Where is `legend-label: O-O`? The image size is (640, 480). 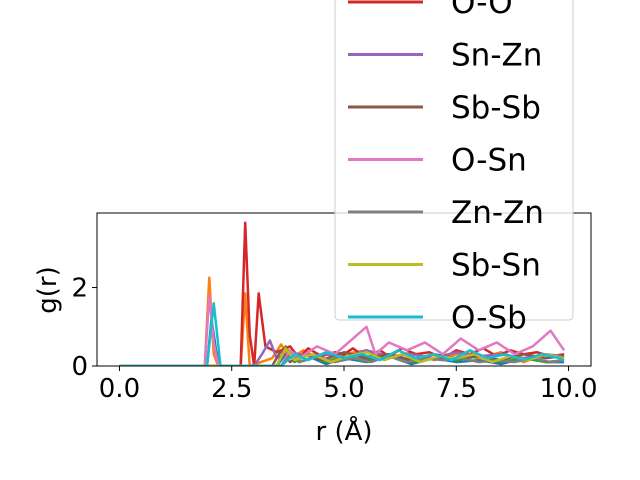
legend-label: O-O is located at coordinates (482, 10).